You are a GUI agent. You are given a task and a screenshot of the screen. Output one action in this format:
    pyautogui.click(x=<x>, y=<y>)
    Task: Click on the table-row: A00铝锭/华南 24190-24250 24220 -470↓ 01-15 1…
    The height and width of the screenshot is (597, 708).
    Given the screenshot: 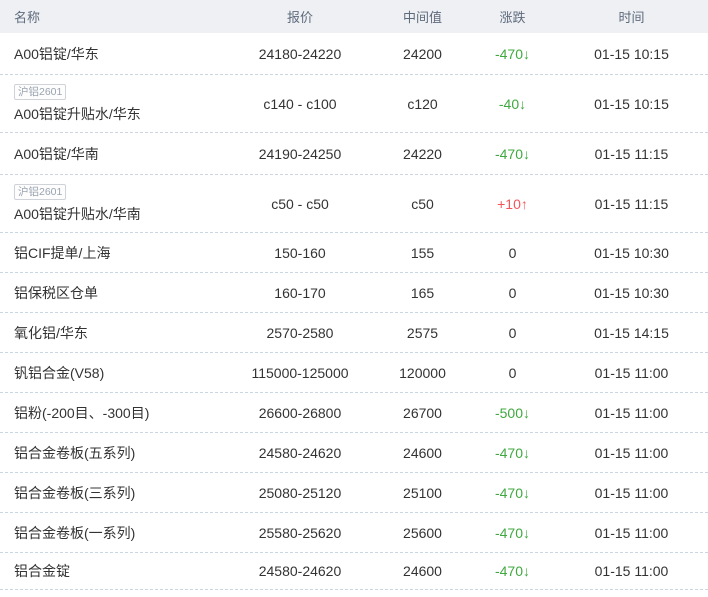 What is the action you would take?
    pyautogui.click(x=354, y=154)
    